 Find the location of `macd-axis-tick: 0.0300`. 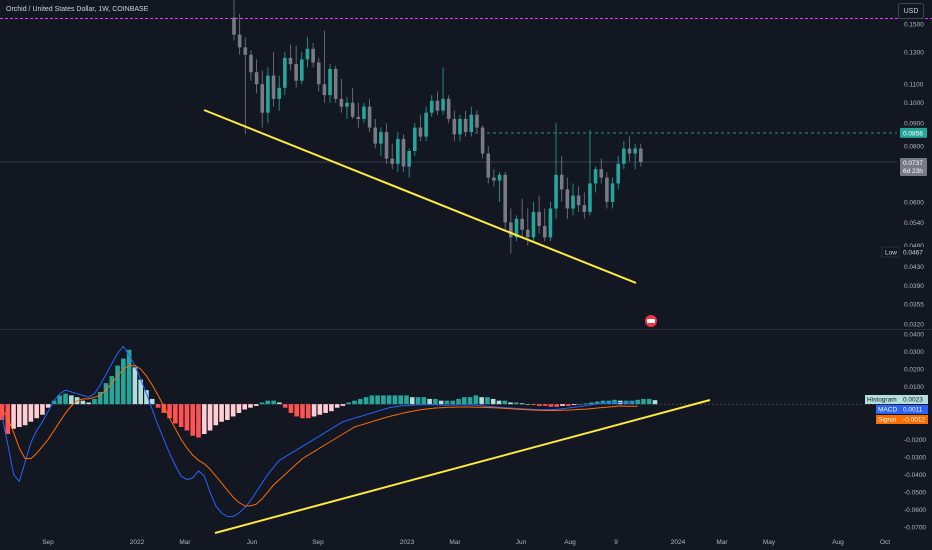

macd-axis-tick: 0.0300 is located at coordinates (914, 352).